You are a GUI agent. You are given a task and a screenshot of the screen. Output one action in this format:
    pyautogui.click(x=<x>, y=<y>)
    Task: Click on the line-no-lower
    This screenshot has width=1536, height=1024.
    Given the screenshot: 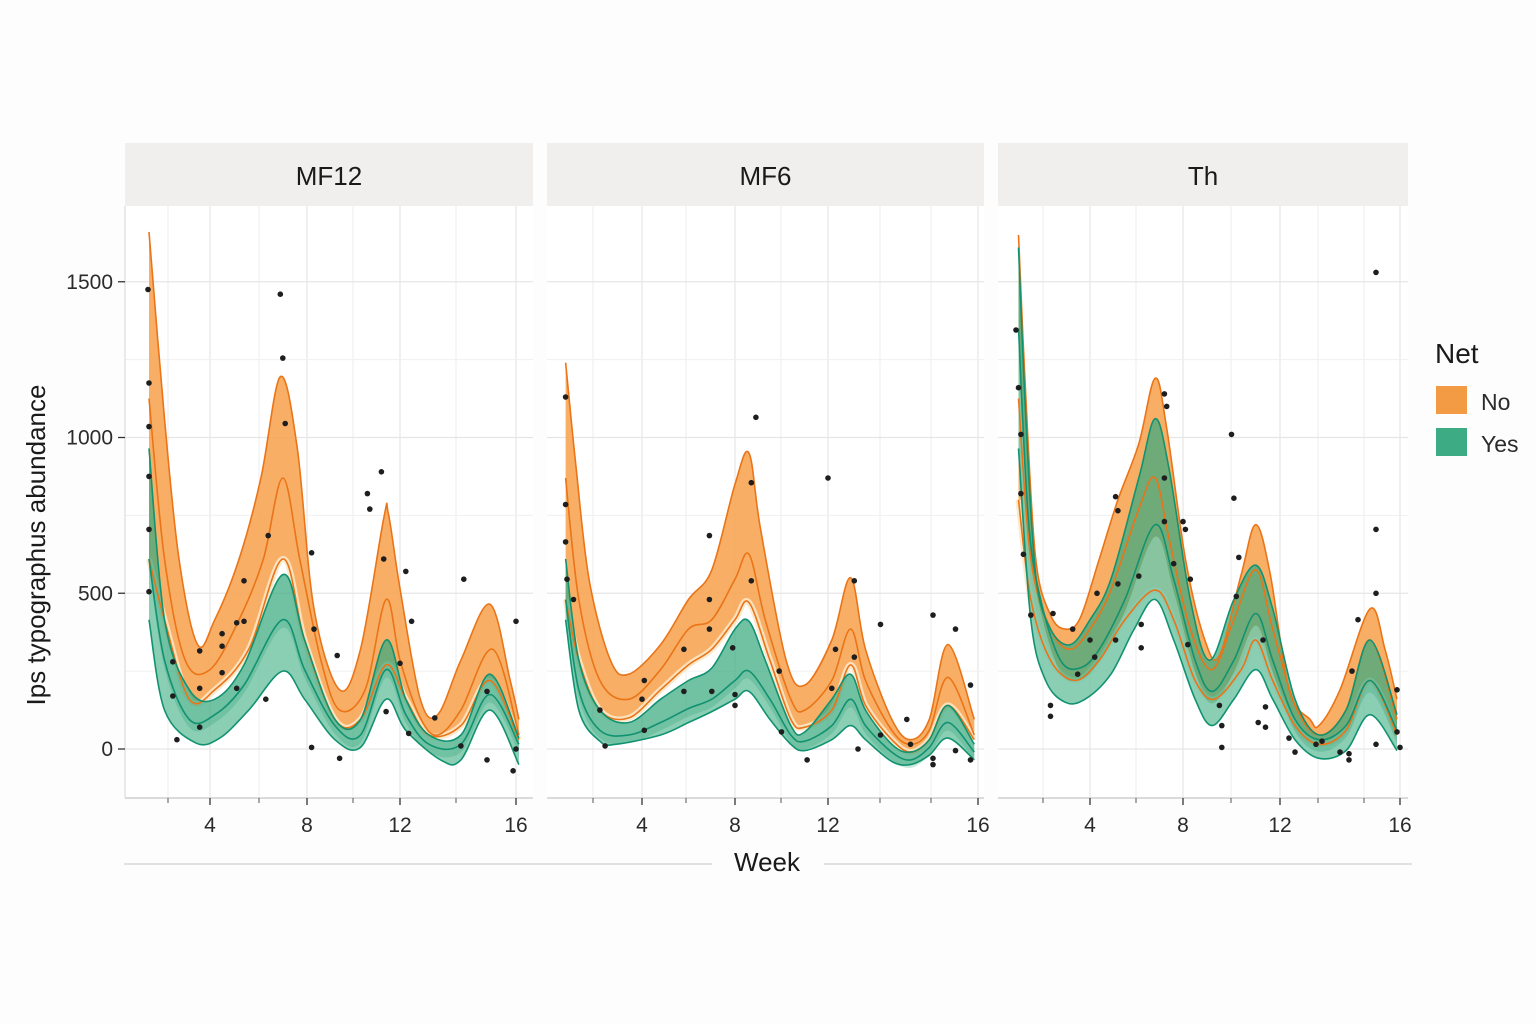 What is the action you would take?
    pyautogui.click(x=1207, y=622)
    